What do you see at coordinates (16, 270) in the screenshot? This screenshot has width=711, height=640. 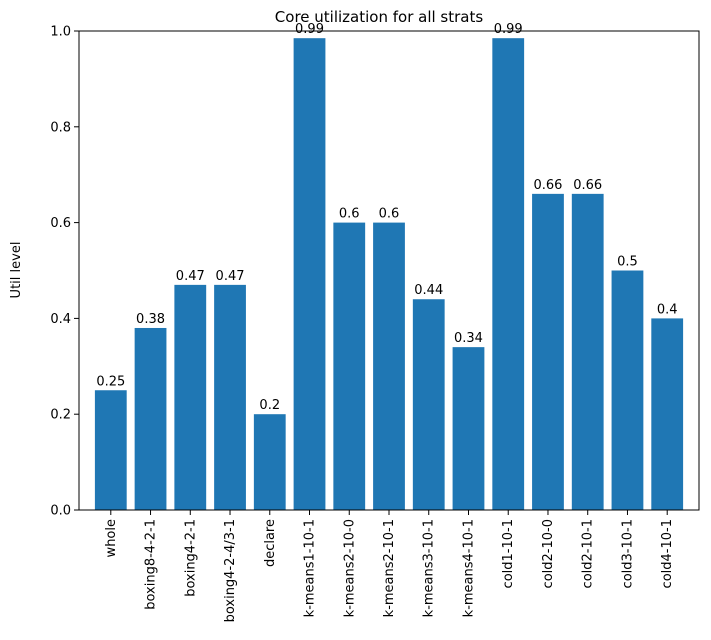 I see `y-axis-label: Util level` at bounding box center [16, 270].